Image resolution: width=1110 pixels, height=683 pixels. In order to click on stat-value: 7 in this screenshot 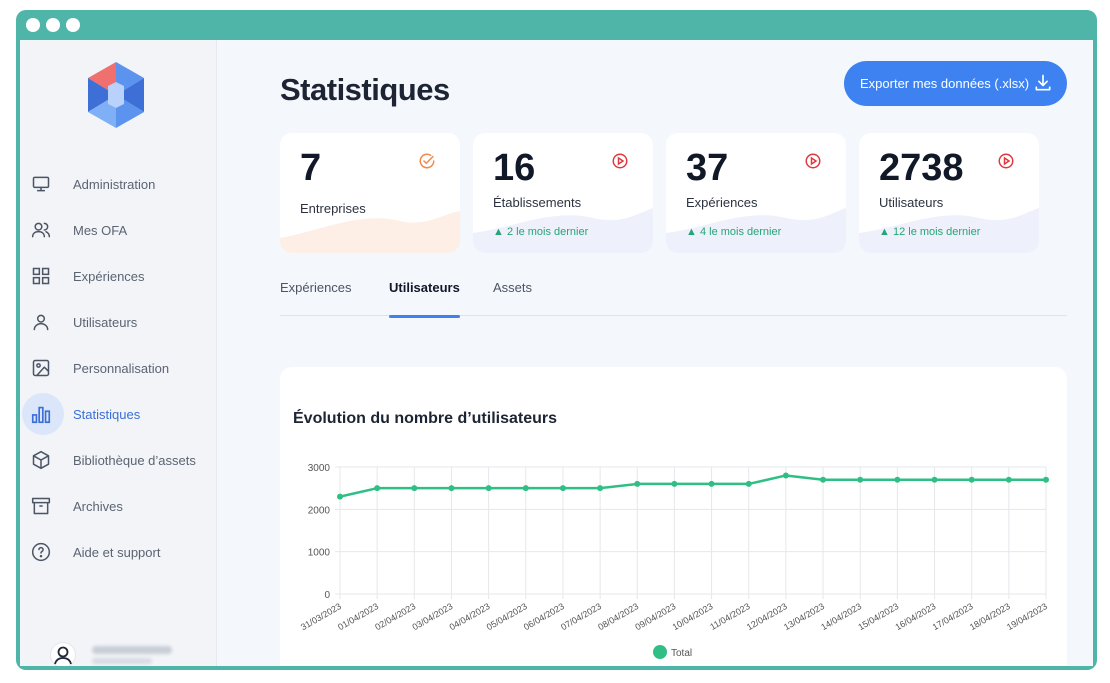, I will do `click(311, 168)`.